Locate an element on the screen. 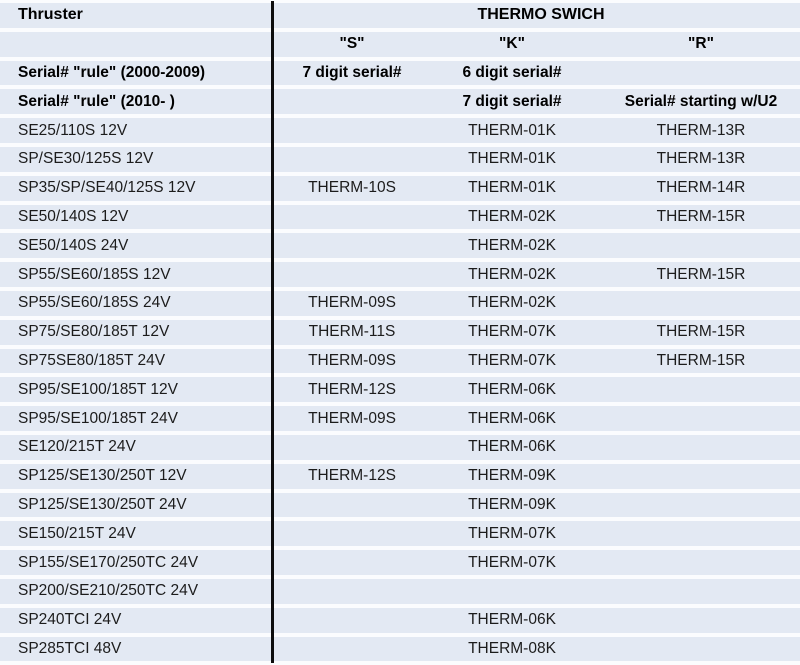  table-row: SP/SE30/125S 12V THERM-01K THERM-13R is located at coordinates (400, 159).